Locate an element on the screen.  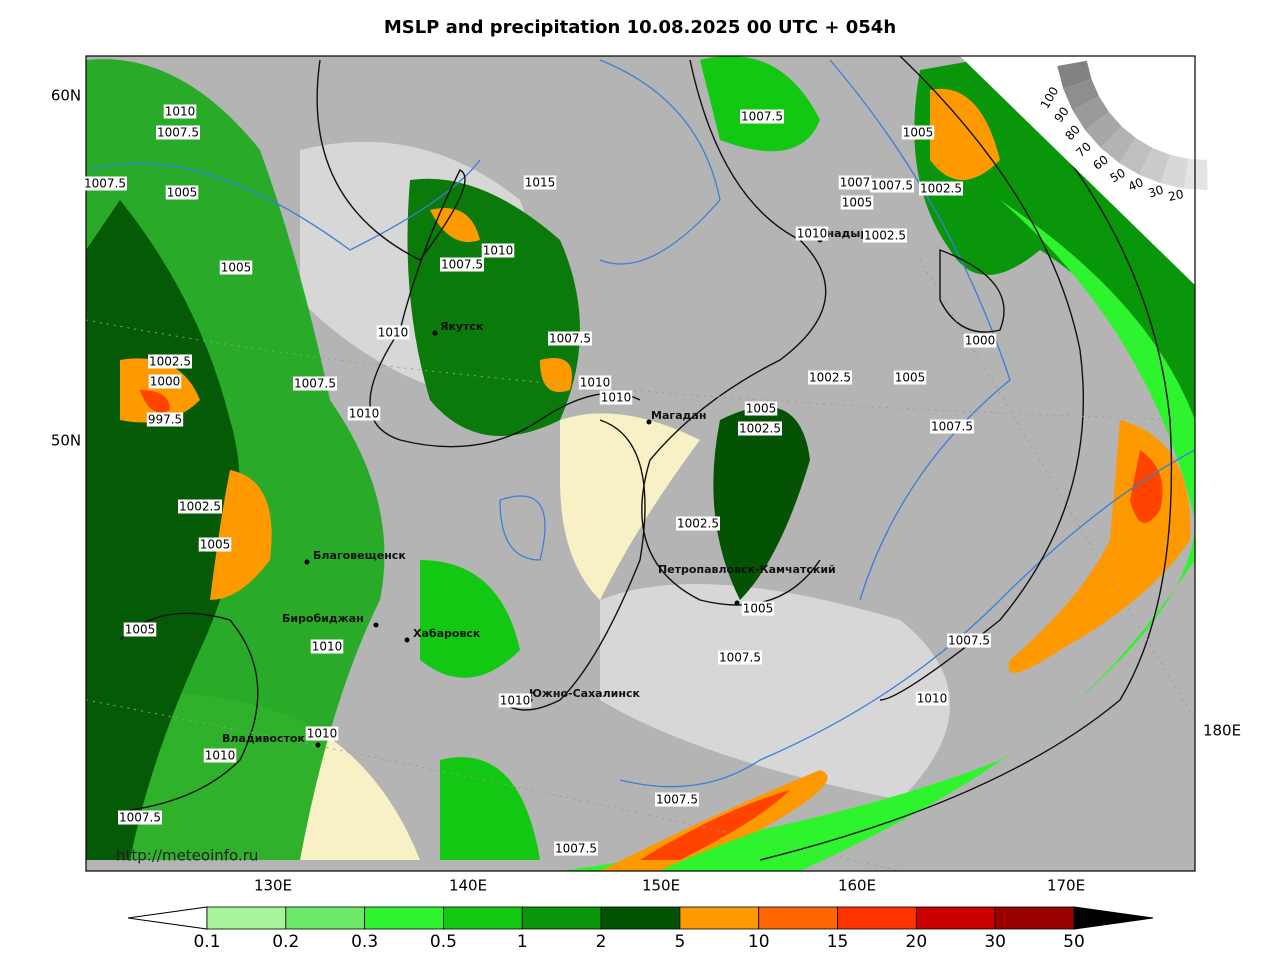
legend-tick-label: 10 is located at coordinates (759, 942).